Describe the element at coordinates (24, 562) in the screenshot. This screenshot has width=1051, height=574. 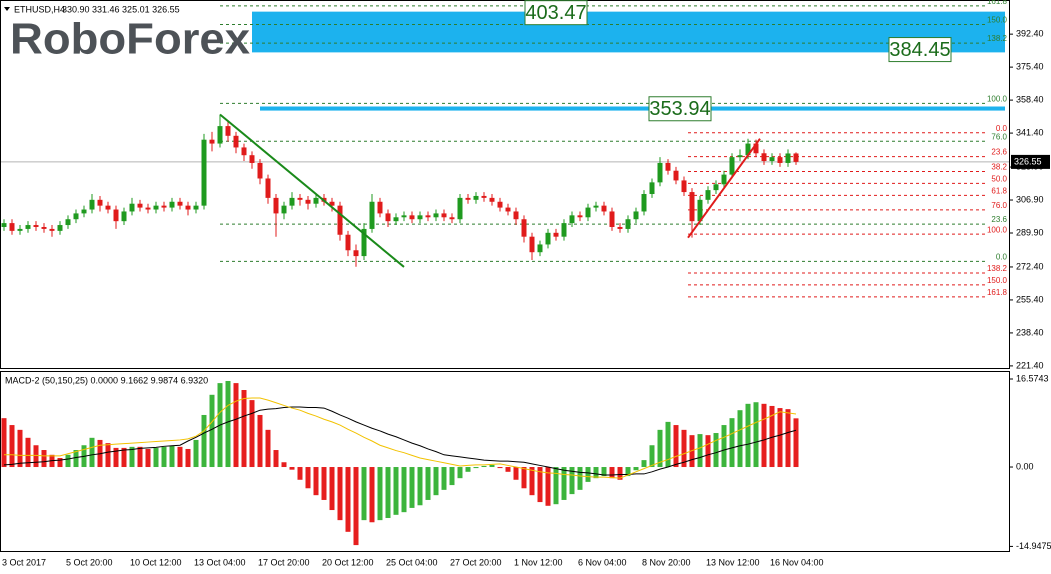
I see `x-tick-label: 3 Oct 2017` at that location.